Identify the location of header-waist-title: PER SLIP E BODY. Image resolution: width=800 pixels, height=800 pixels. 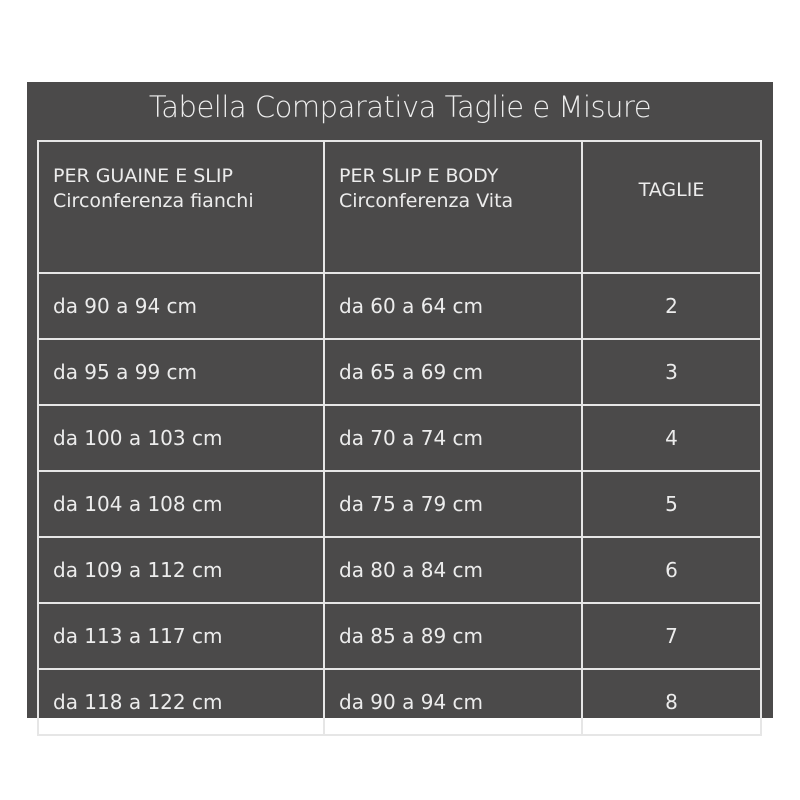
(419, 176).